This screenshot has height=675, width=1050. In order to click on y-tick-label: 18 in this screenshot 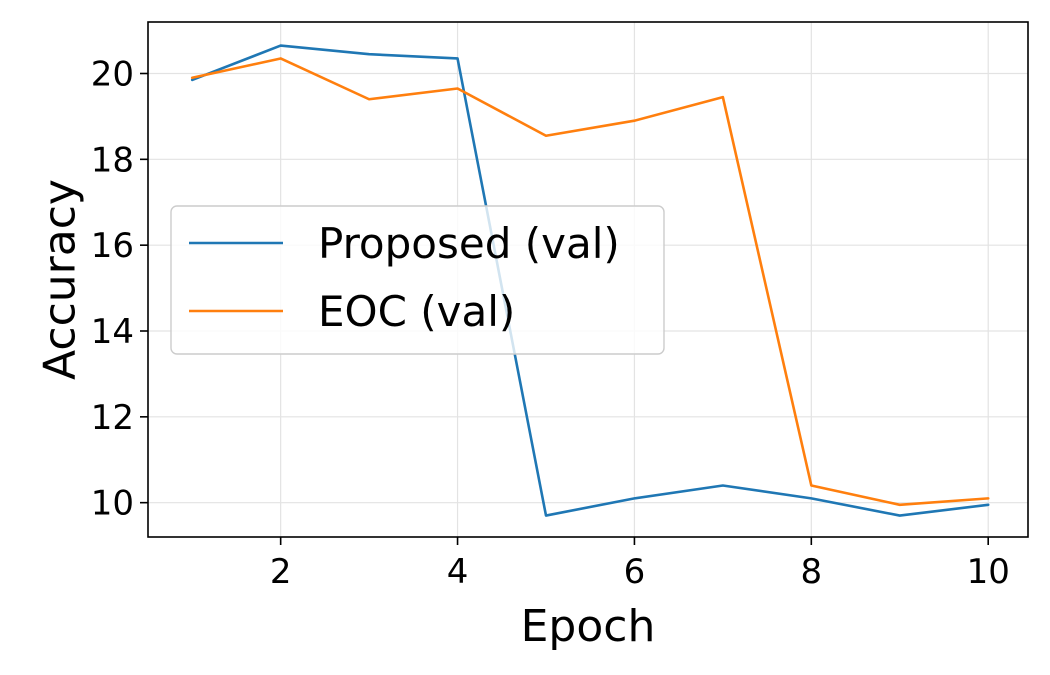, I will do `click(112, 160)`.